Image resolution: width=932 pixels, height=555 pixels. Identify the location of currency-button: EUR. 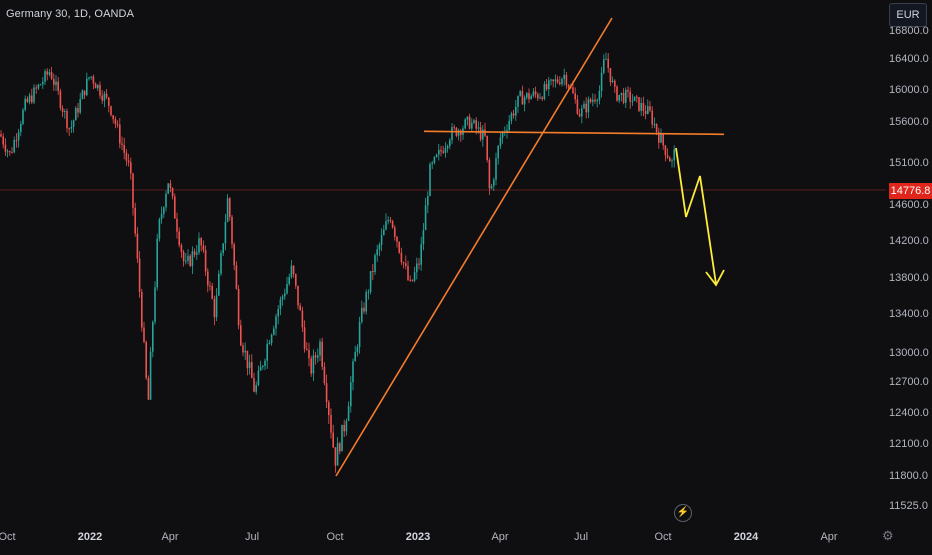
(908, 15).